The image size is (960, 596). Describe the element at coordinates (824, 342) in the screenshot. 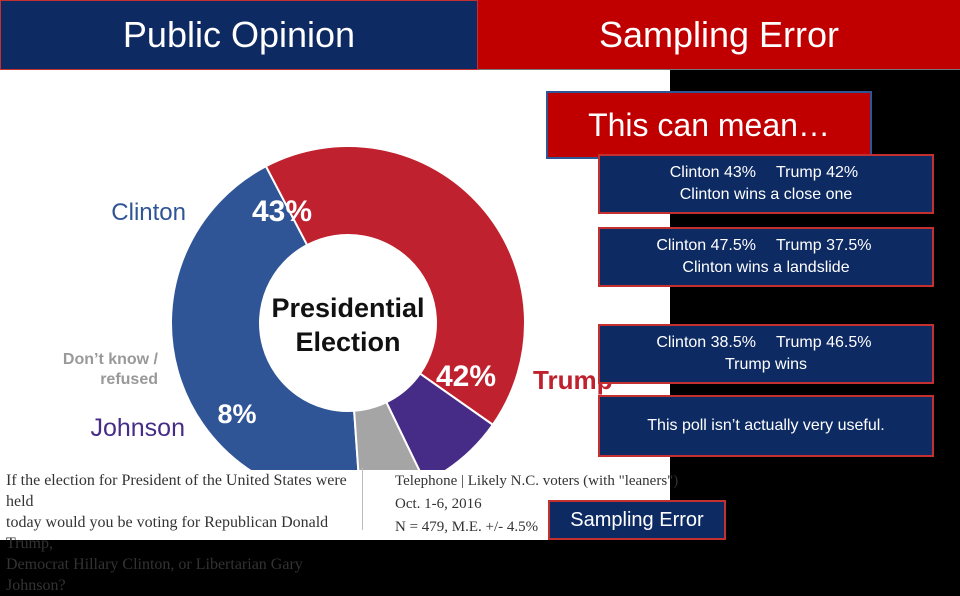

I see `scenario-trump: Trump 46.5%` at that location.